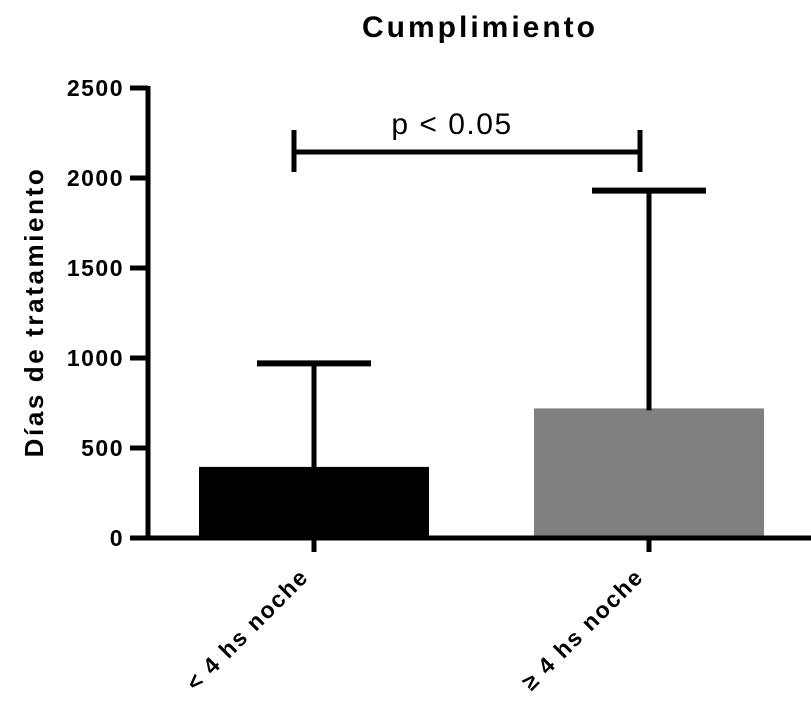 The image size is (811, 723). Describe the element at coordinates (95, 88) in the screenshot. I see `y-tick-label: 2500` at that location.